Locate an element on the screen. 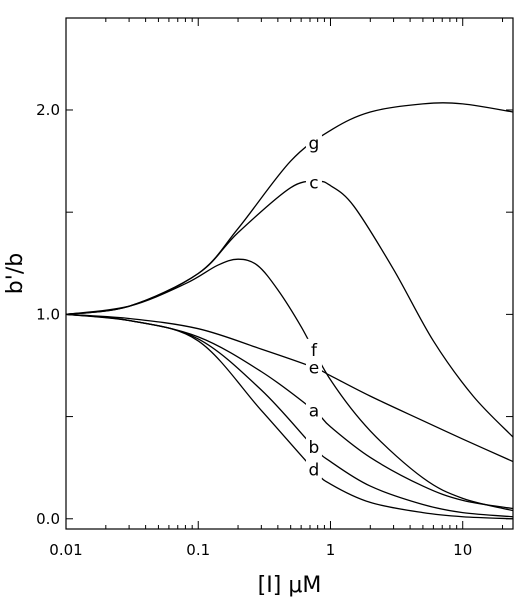  curve-label-f: f is located at coordinates (314, 351).